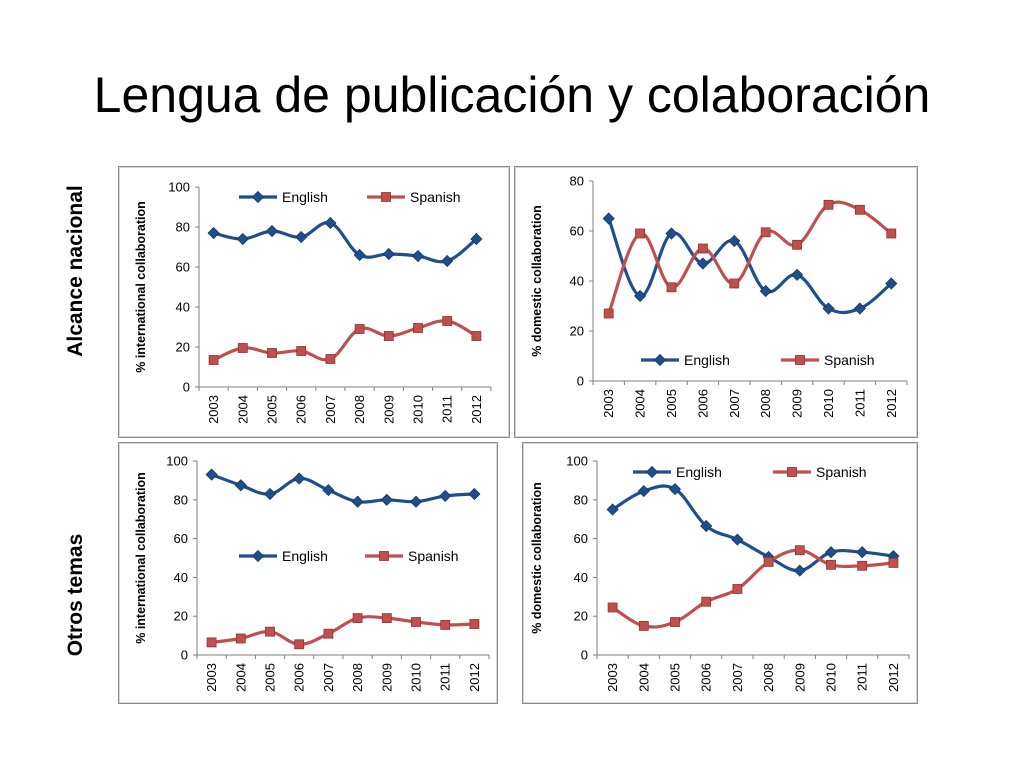  I want to click on legend-label-spanish: Spanish, so click(841, 472).